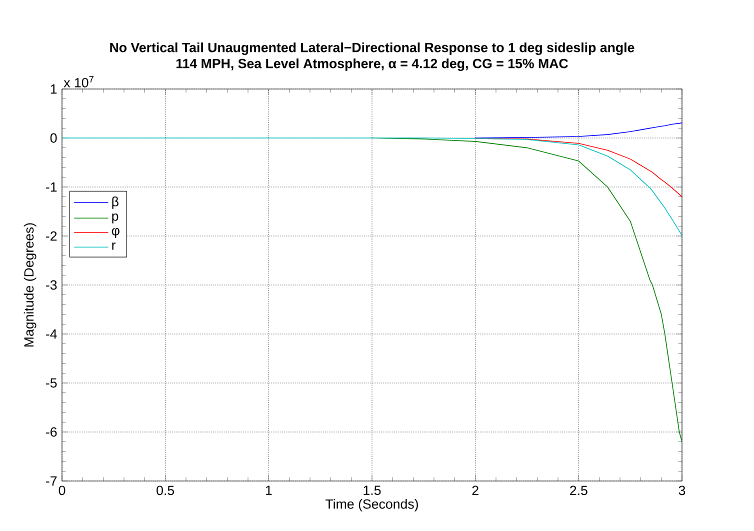 This screenshot has height=531, width=754. Describe the element at coordinates (115, 219) in the screenshot. I see `legend-label: p` at that location.